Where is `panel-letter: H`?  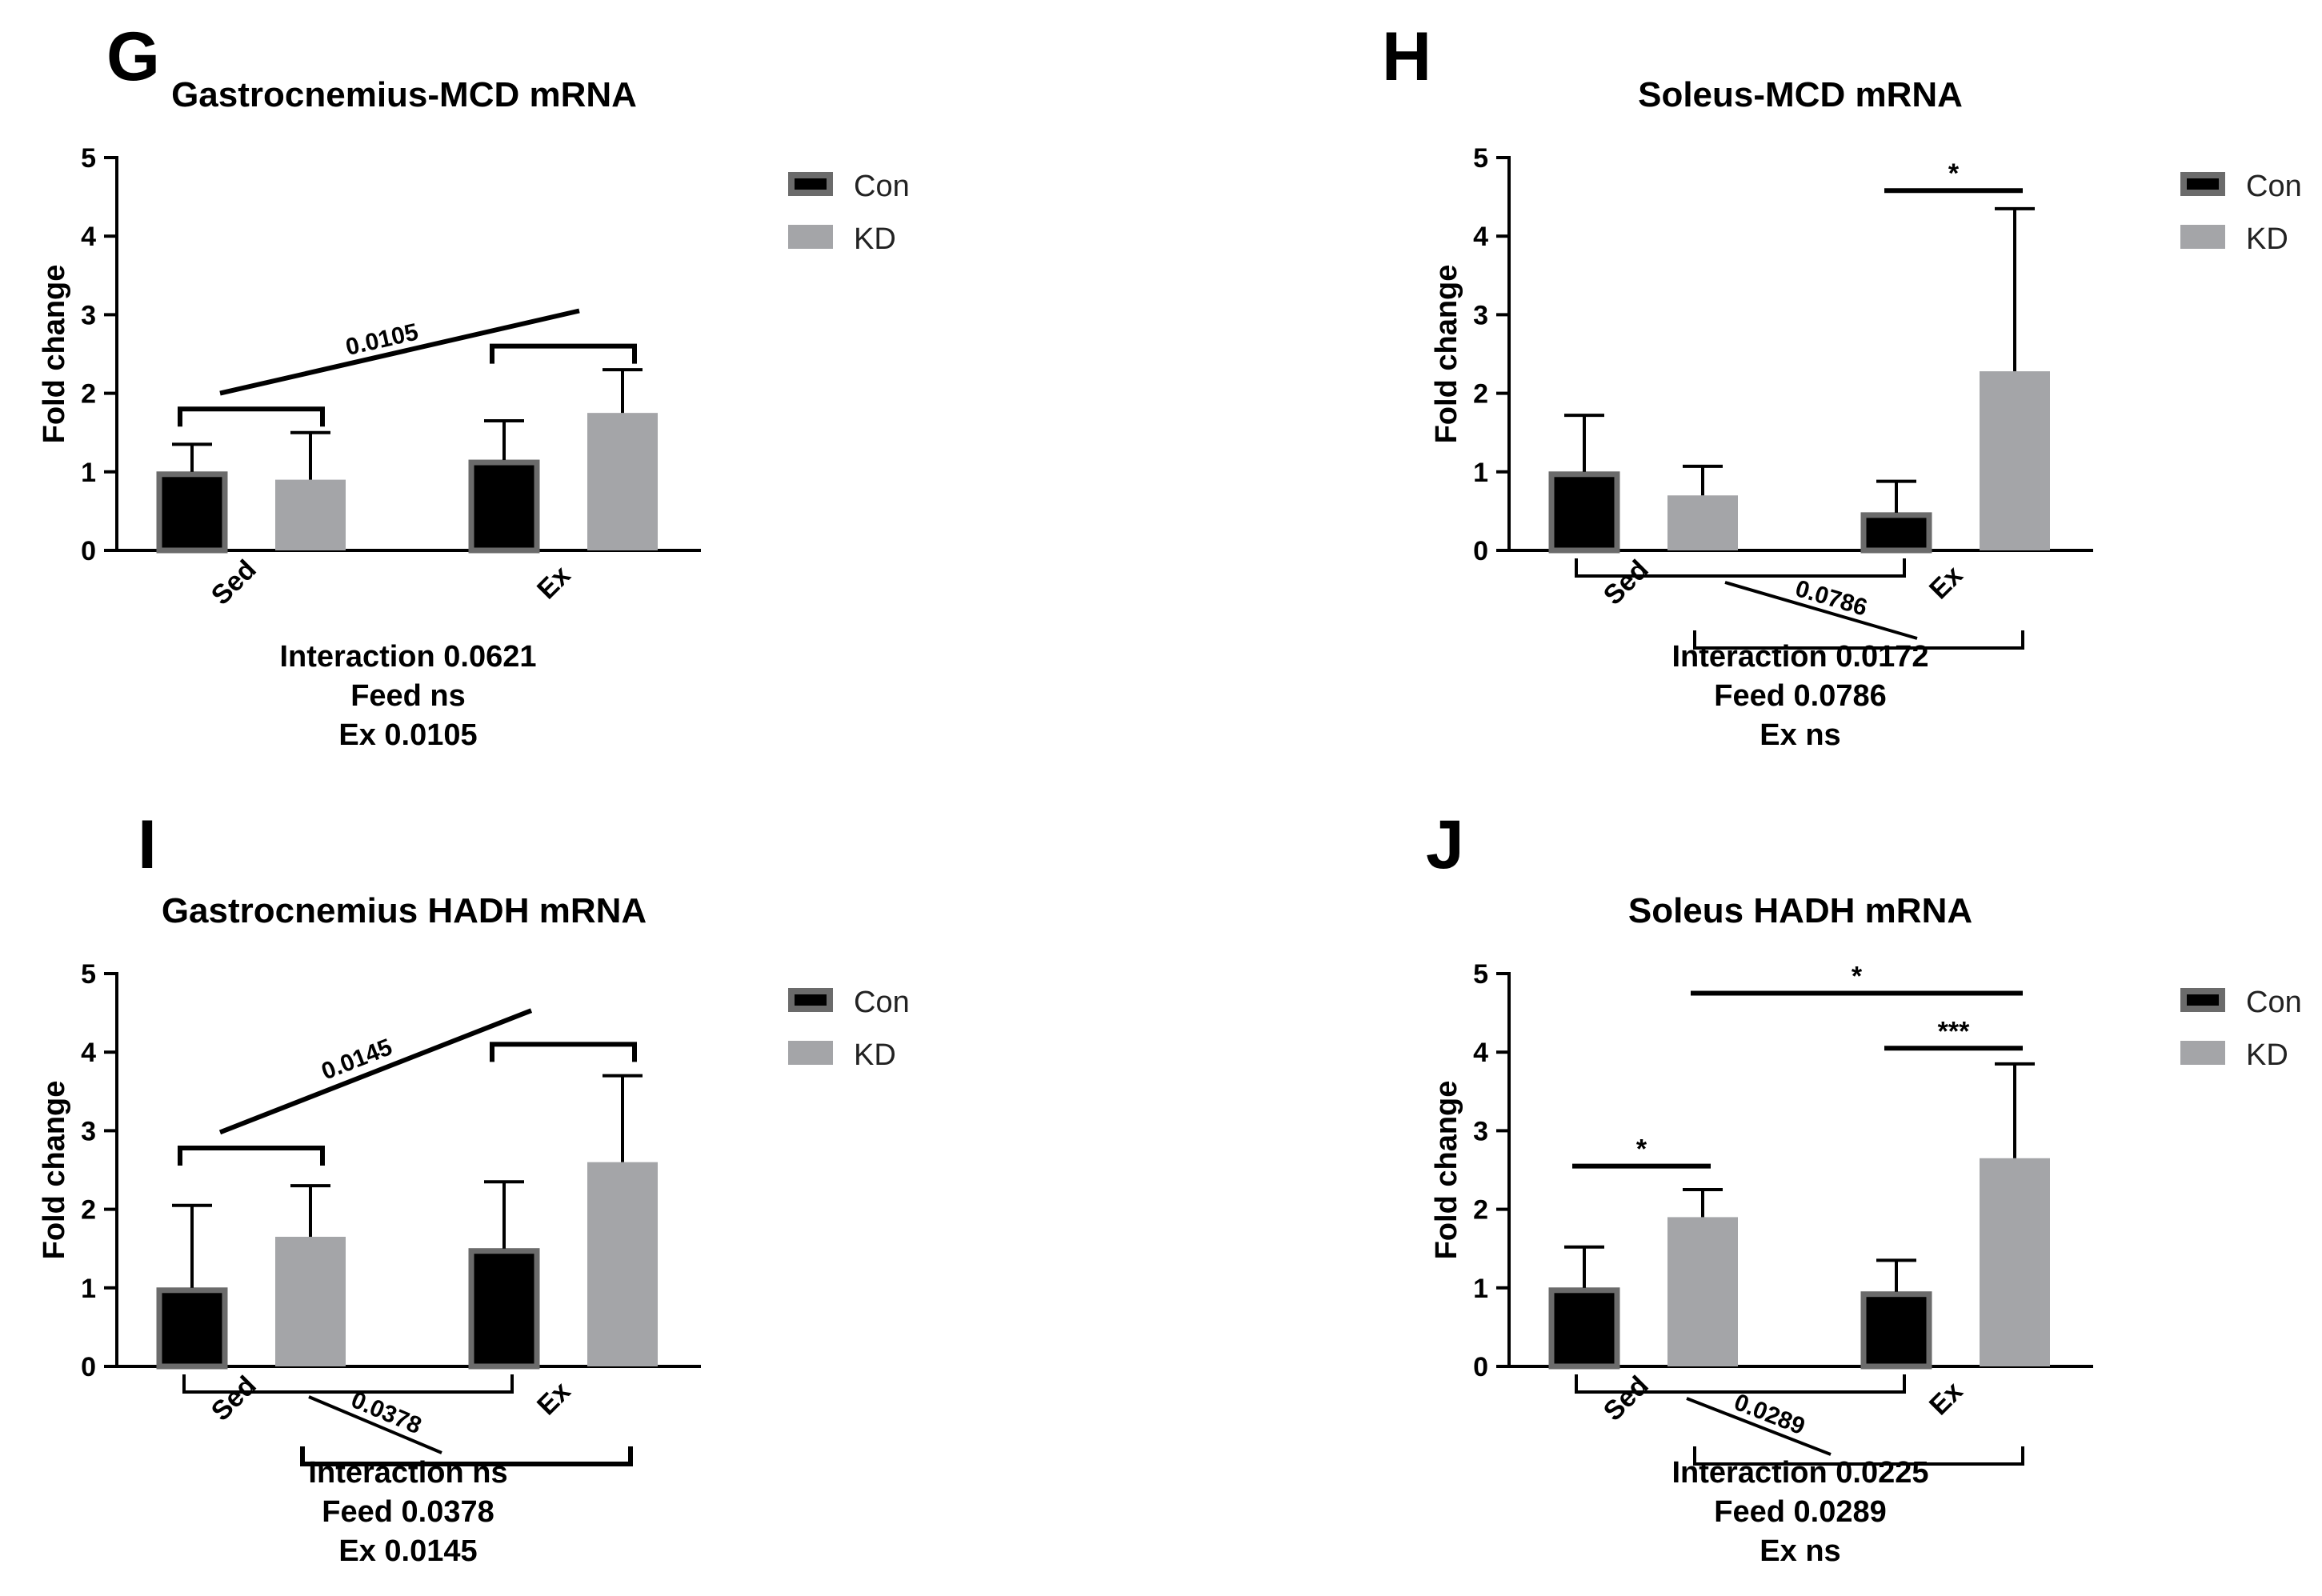
panel-letter: H is located at coordinates (1406, 56).